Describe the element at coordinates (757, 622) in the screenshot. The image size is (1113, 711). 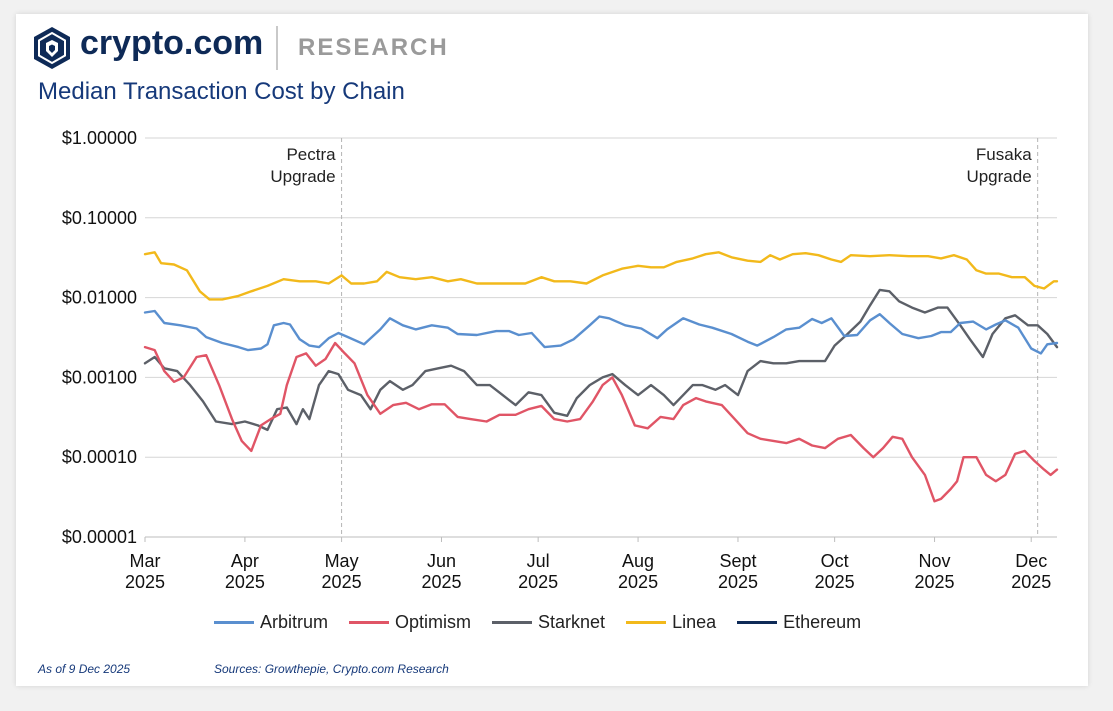
I see `legend-swatch-ethereum` at that location.